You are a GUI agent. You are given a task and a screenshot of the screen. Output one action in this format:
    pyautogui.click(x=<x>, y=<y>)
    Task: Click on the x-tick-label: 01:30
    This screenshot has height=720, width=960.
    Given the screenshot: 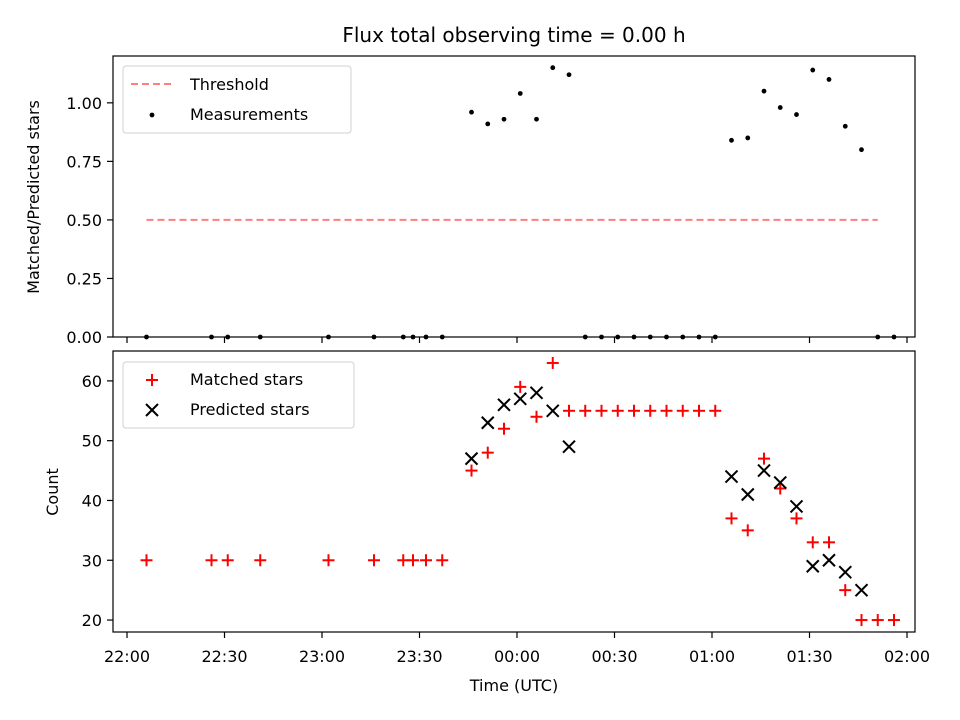 What is the action you would take?
    pyautogui.click(x=809, y=656)
    